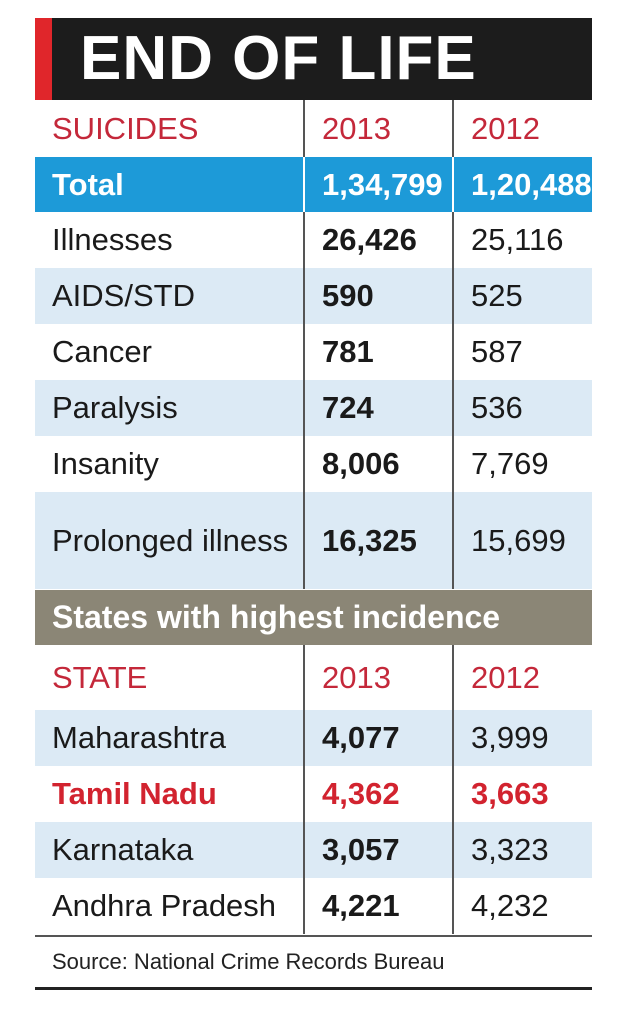 This screenshot has width=635, height=1020. I want to click on table-cell: 590, so click(377, 296).